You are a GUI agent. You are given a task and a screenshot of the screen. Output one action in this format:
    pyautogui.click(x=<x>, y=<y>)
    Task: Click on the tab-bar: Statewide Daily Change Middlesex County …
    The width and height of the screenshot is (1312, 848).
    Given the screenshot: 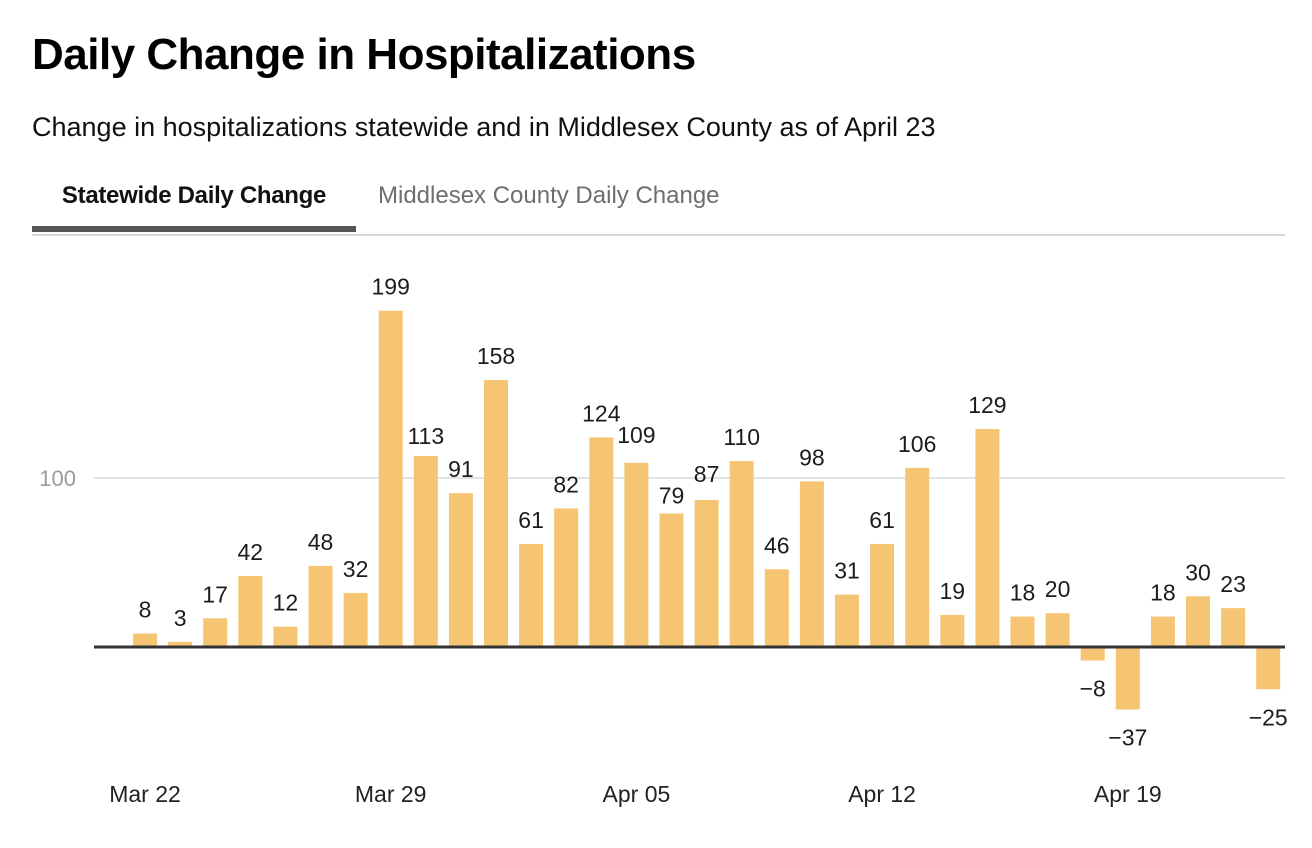 What is the action you would take?
    pyautogui.click(x=658, y=204)
    